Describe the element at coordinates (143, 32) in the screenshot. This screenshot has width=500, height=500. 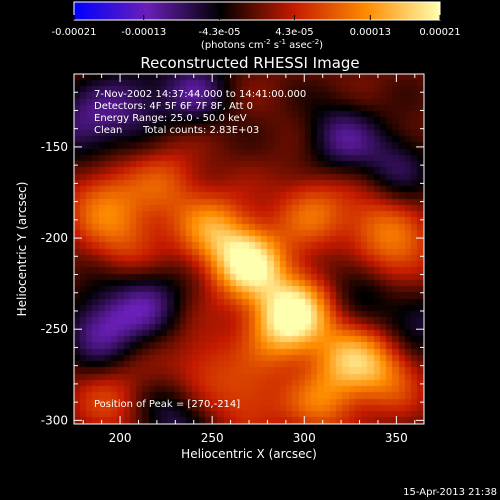
I see `colorbar-tick-label: -0.00013` at that location.